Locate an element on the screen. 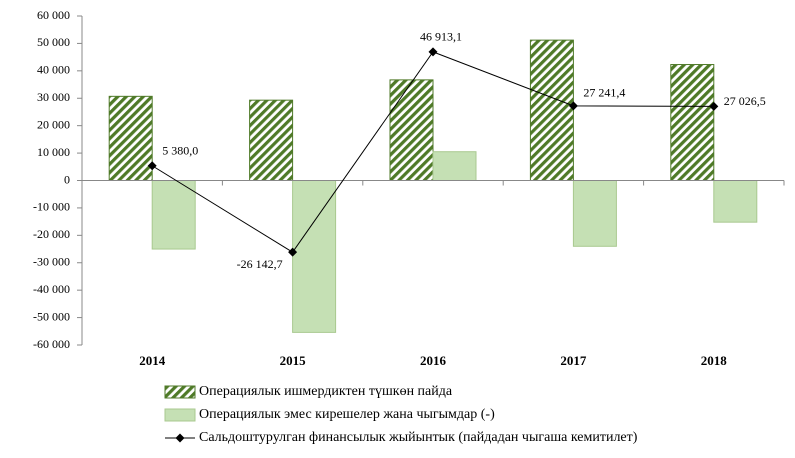  data-label: -26 142,7 is located at coordinates (260, 264).